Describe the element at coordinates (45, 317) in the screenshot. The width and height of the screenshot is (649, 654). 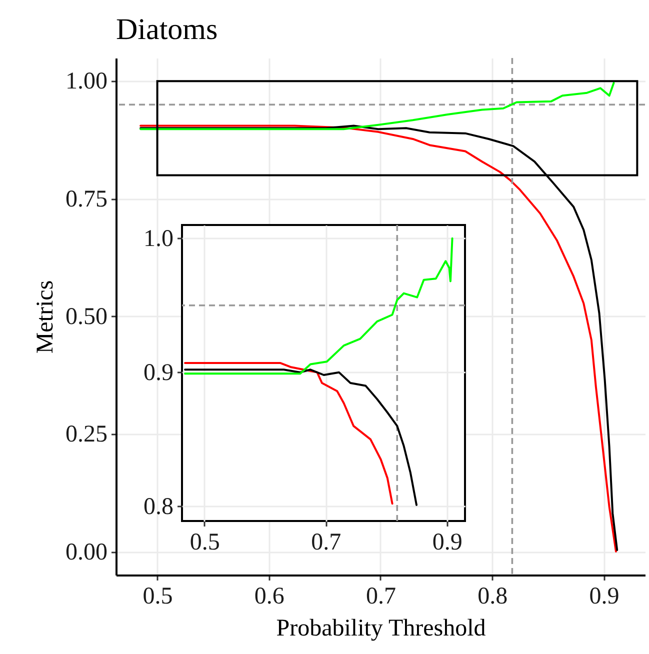
I see `y-axis-title: Metrics` at that location.